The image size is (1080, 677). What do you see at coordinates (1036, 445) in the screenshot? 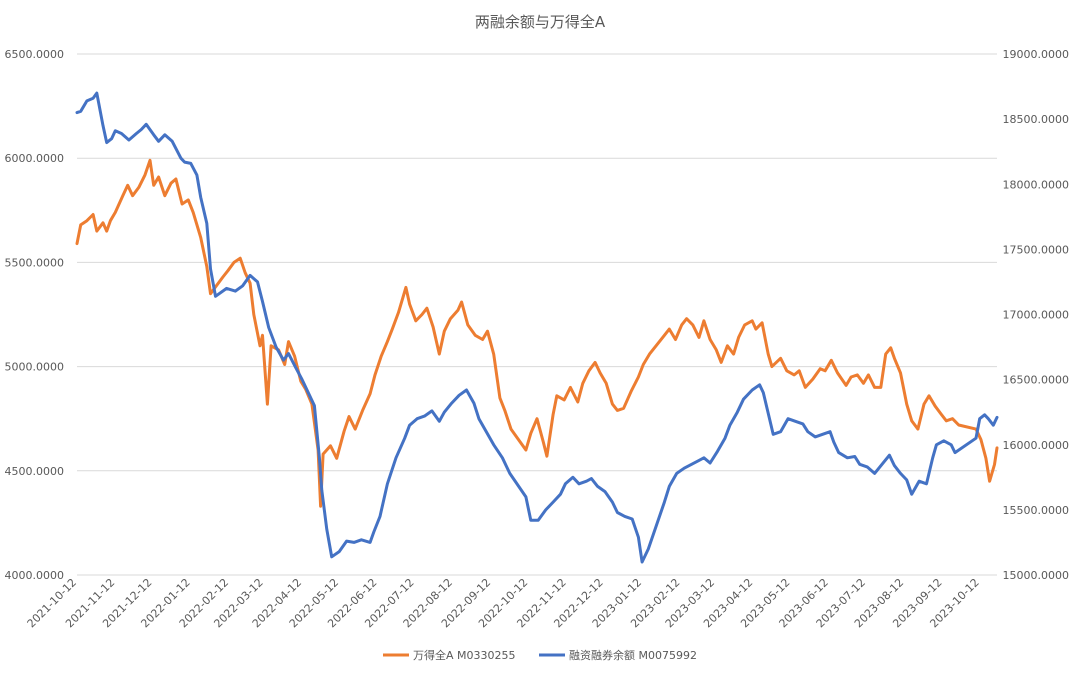
I see `right-y-tick-label: 16000.0000` at bounding box center [1036, 445].